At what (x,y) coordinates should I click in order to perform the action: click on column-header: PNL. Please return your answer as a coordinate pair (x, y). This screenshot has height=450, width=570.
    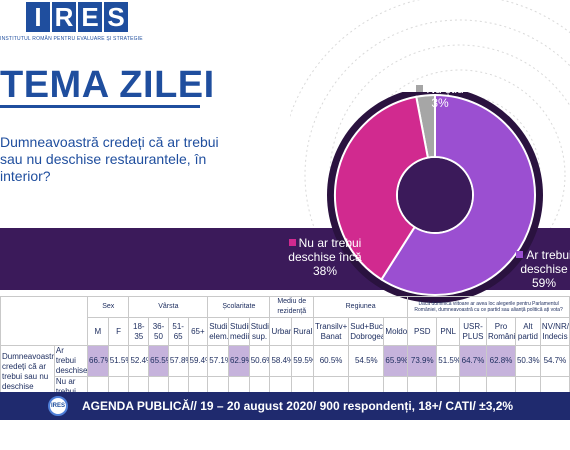
    Looking at the image, I should click on (448, 331).